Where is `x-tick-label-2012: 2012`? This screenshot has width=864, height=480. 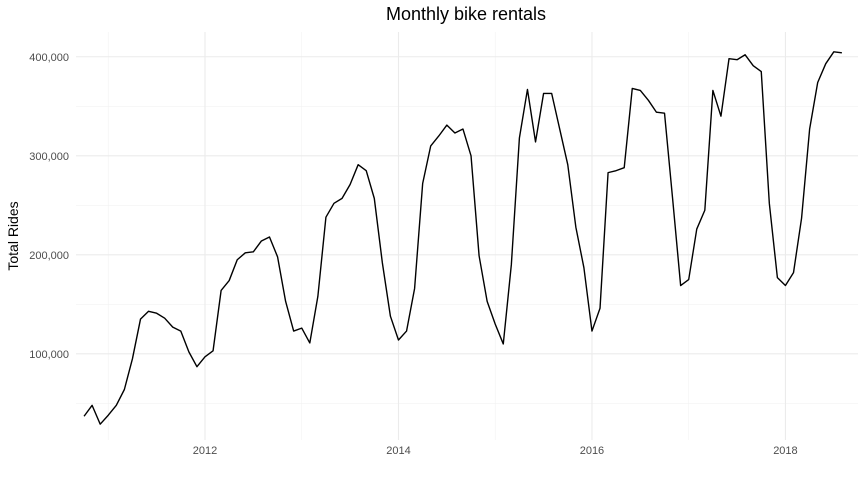
x-tick-label-2012: 2012 is located at coordinates (205, 451).